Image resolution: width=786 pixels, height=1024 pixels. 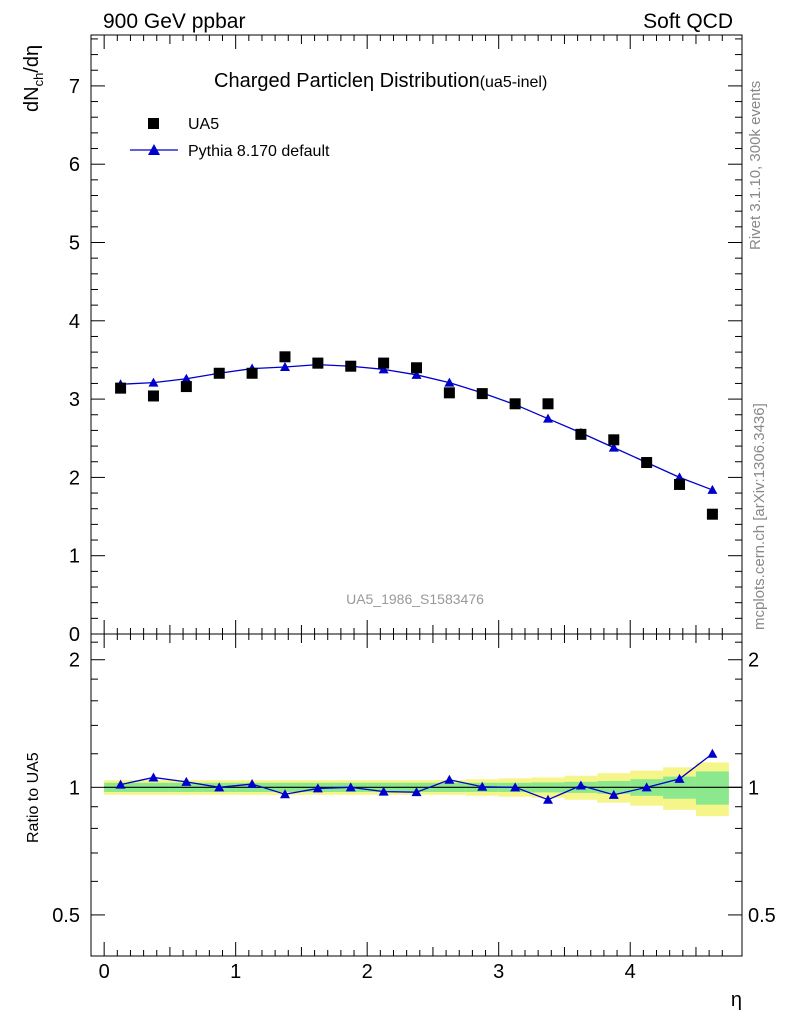 What do you see at coordinates (174, 21) in the screenshot?
I see `header-energy-label: 900 GeV ppbar` at bounding box center [174, 21].